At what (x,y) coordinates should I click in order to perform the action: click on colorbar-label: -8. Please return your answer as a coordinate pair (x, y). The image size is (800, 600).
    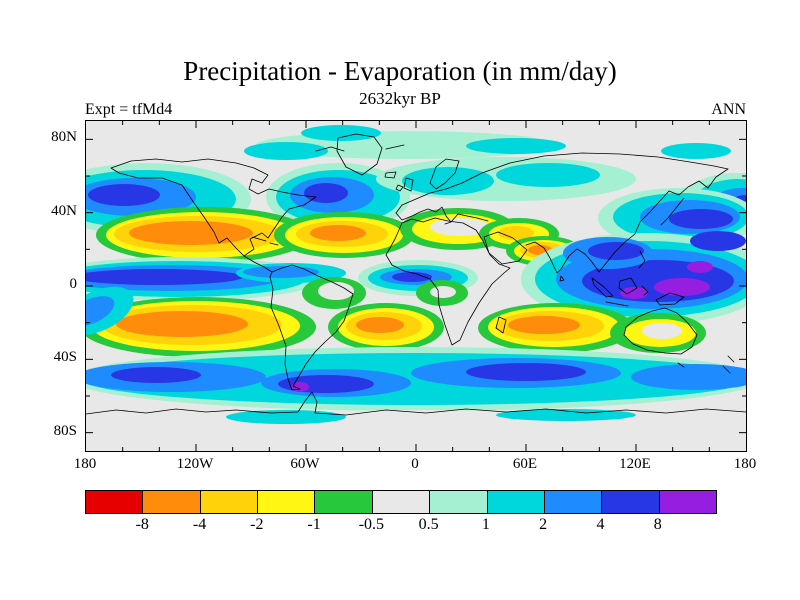
    Looking at the image, I should click on (142, 524).